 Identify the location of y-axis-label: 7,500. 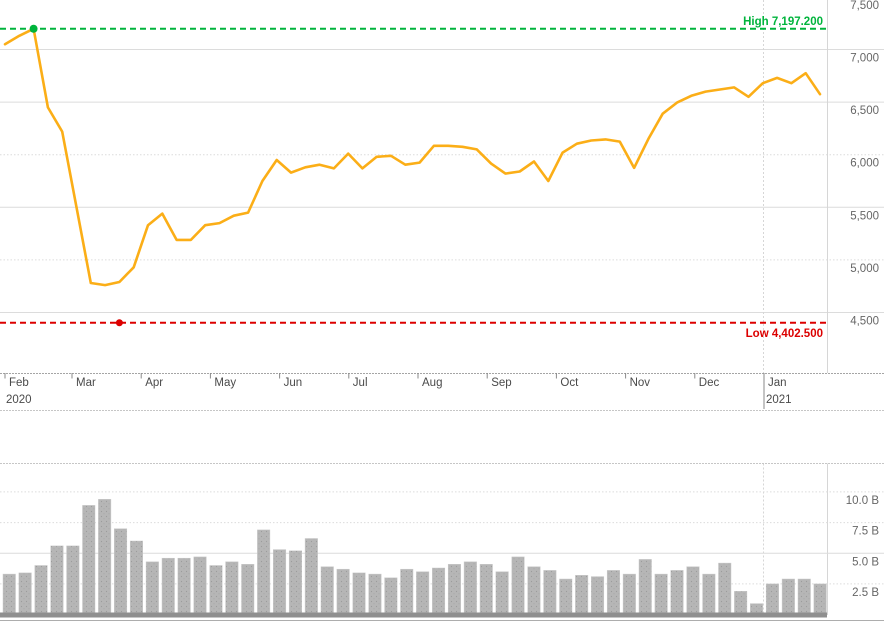
(864, 6).